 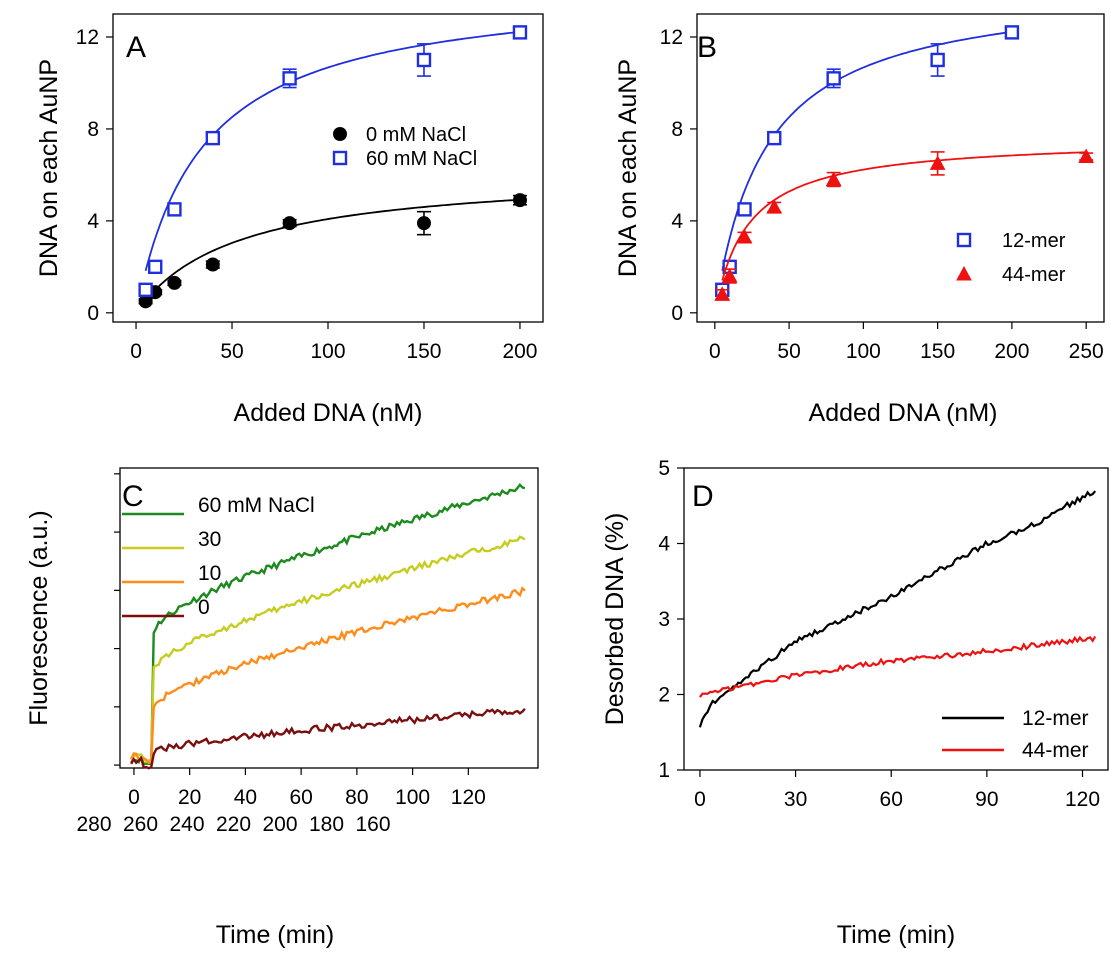 What do you see at coordinates (664, 619) in the screenshot?
I see `y-tick-label: 3` at bounding box center [664, 619].